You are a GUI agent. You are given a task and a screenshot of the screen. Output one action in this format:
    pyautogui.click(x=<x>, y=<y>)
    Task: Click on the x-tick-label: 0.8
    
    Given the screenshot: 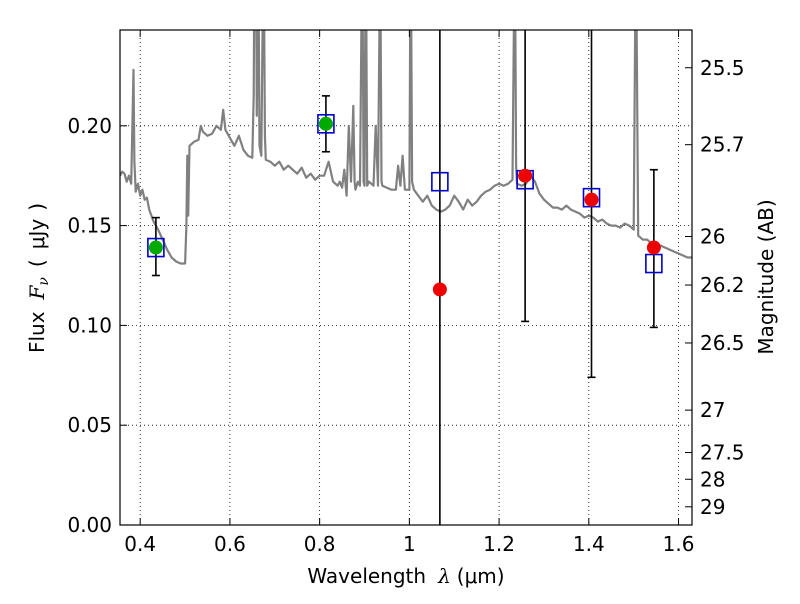 What is the action you would take?
    pyautogui.click(x=320, y=544)
    